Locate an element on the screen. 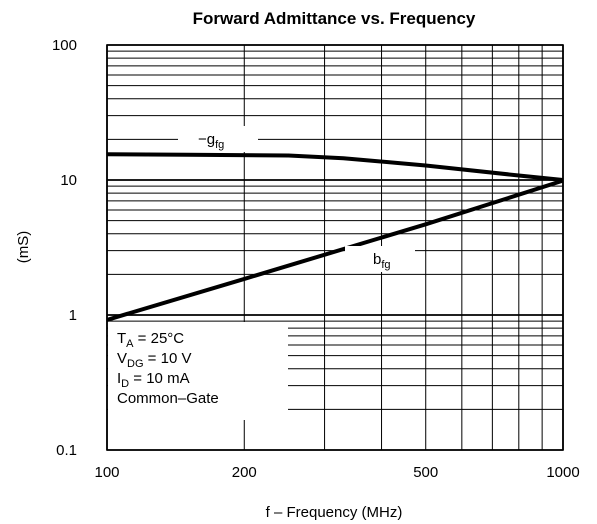 The height and width of the screenshot is (524, 597). x-tick-label: 1000 is located at coordinates (562, 472).